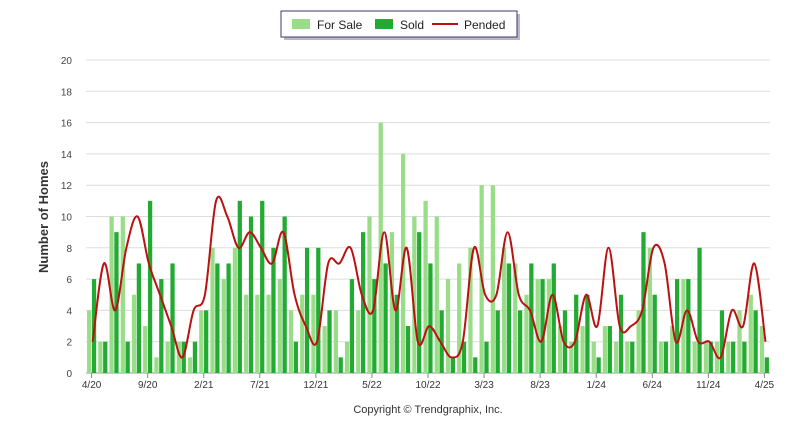 This screenshot has height=439, width=800. Describe the element at coordinates (43, 217) in the screenshot. I see `y-axis-label: Number of Homes` at that location.